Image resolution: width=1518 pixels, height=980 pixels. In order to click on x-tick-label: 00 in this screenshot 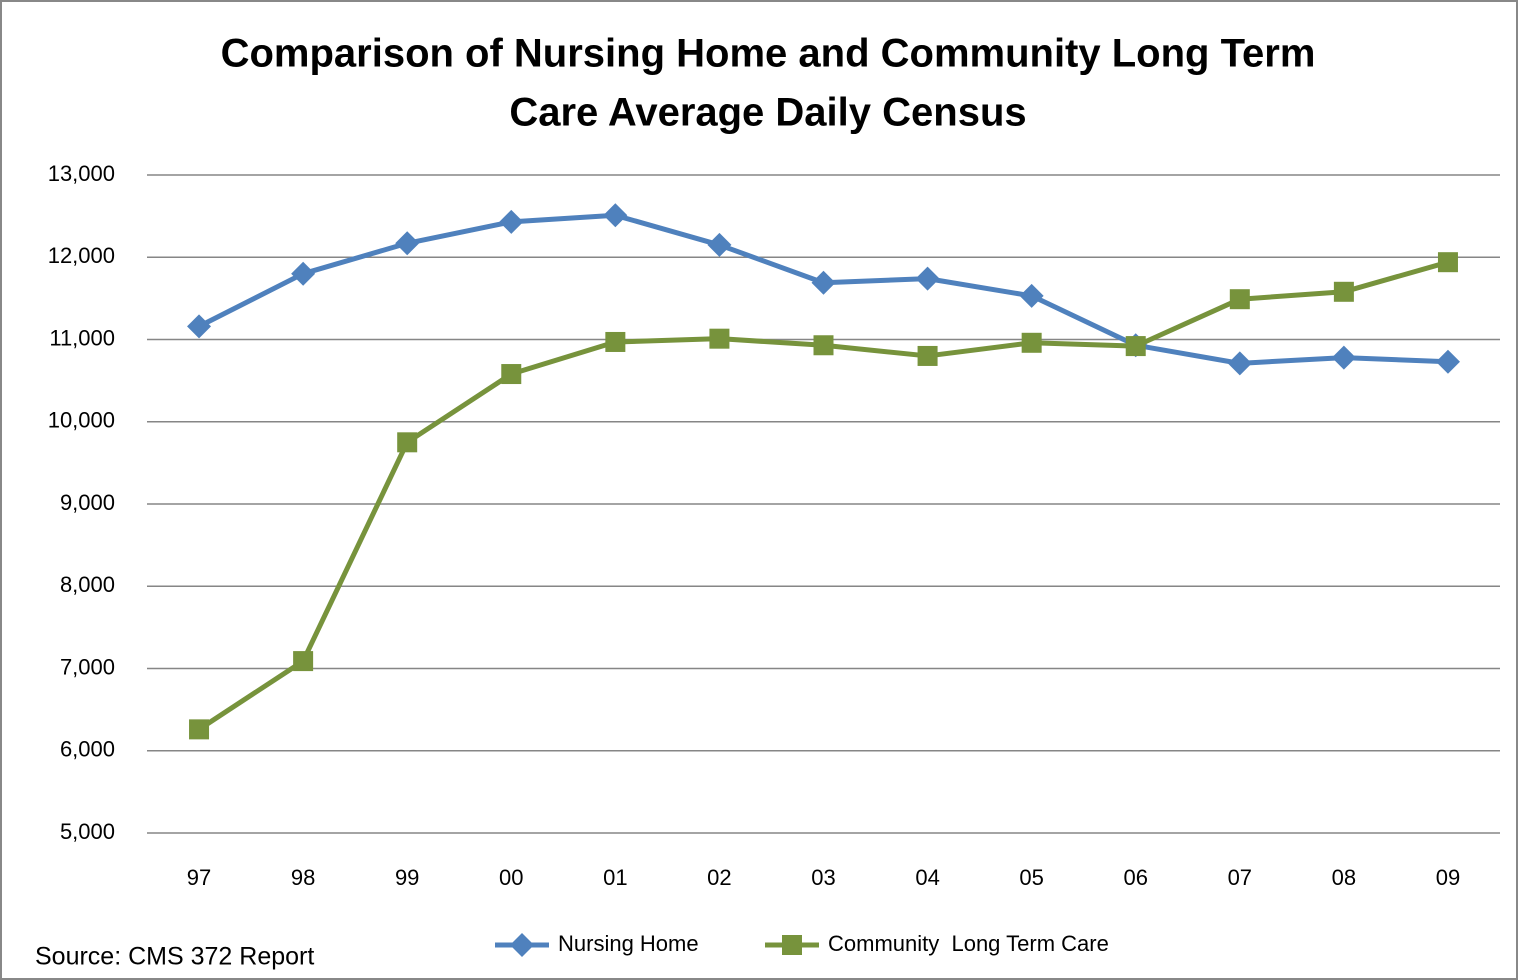, I will do `click(511, 877)`.